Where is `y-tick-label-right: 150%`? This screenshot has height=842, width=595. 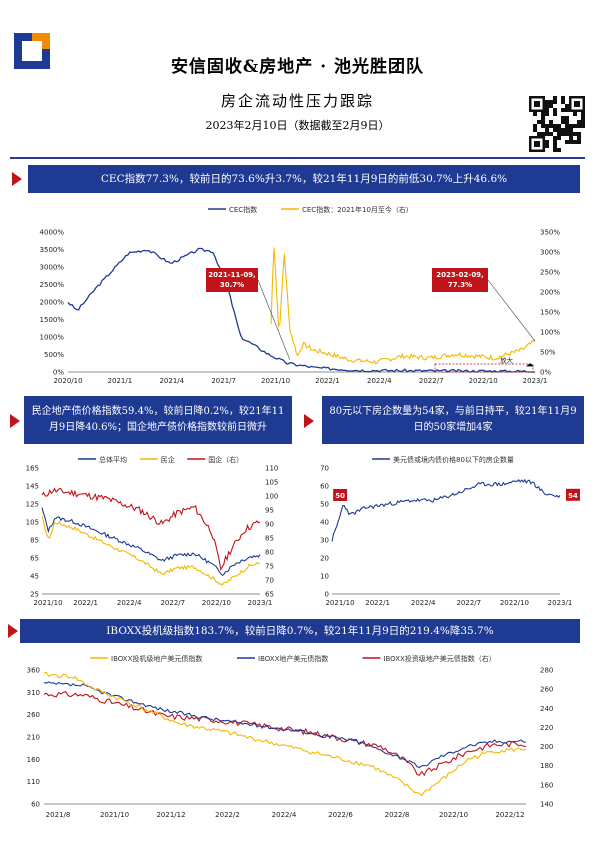 y-tick-label-right: 150% is located at coordinates (550, 313).